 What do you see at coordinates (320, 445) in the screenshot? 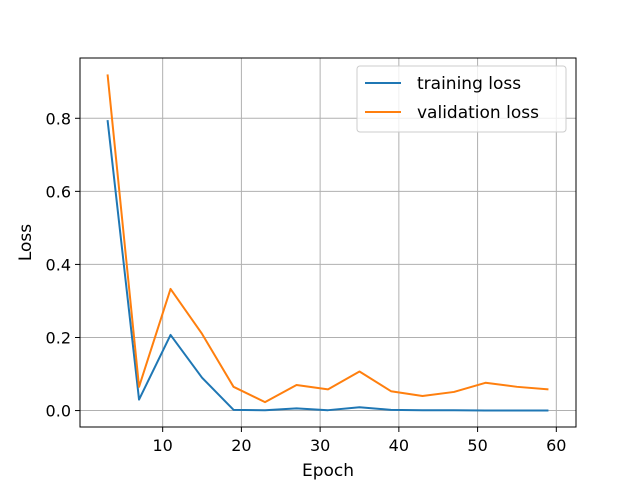
I see `x-tick-label: 30` at bounding box center [320, 445].